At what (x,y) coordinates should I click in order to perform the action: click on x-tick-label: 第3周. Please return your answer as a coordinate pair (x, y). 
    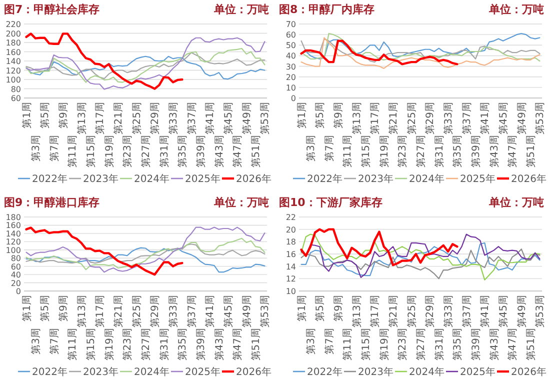
    Looking at the image, I should click on (36, 341).